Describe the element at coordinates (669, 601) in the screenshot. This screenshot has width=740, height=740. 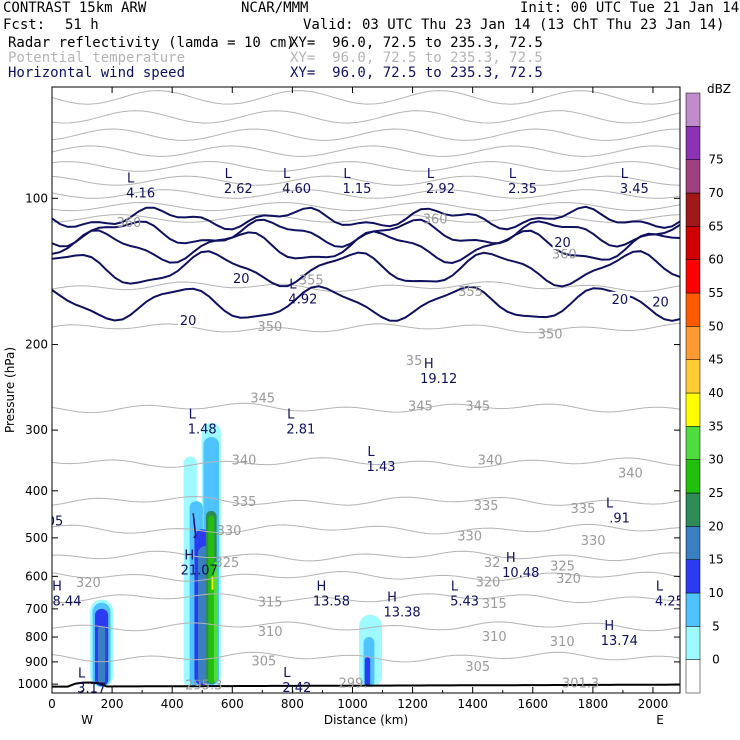
I see `extremum-value: 4.25` at that location.